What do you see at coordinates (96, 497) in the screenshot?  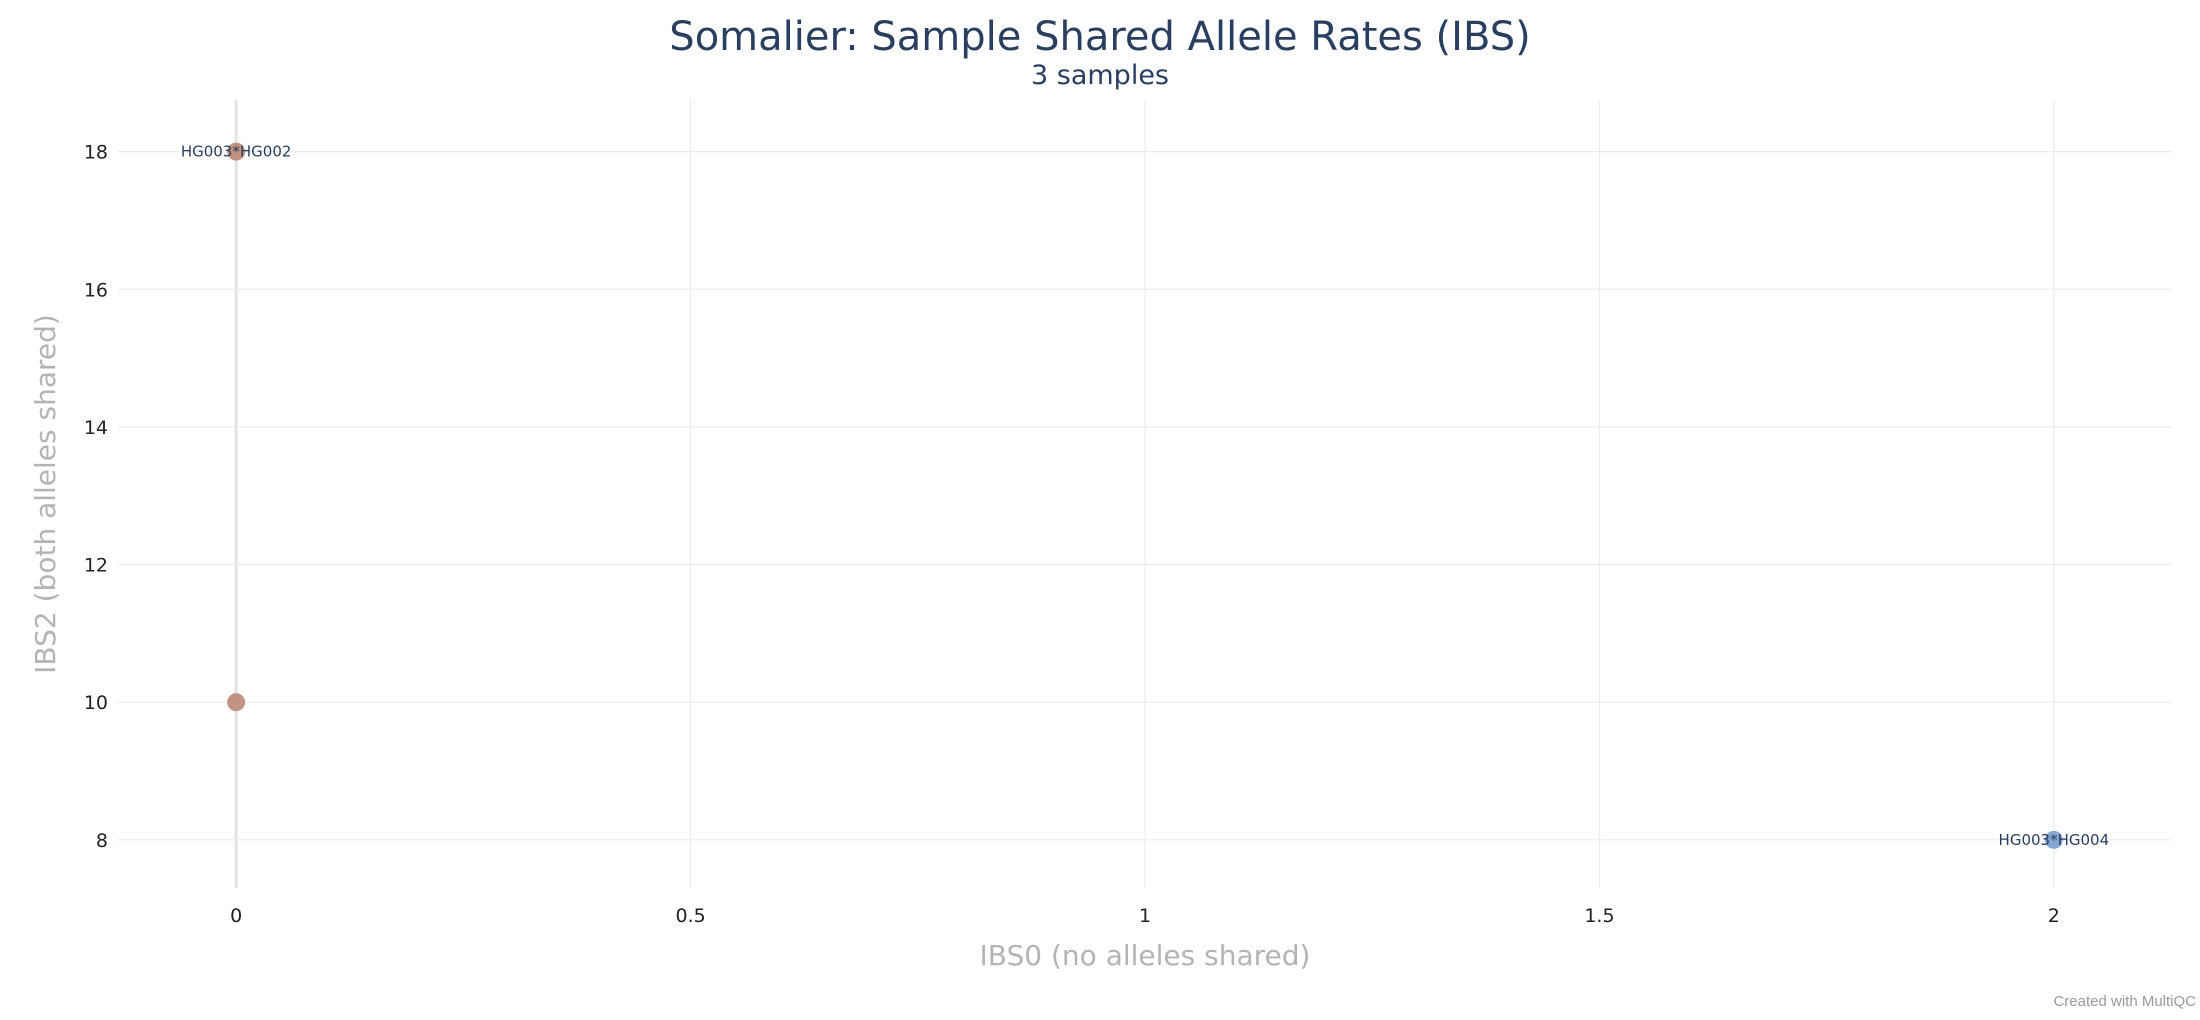 I see `y-axis-ticks: 8 10 12 14 16 18` at bounding box center [96, 497].